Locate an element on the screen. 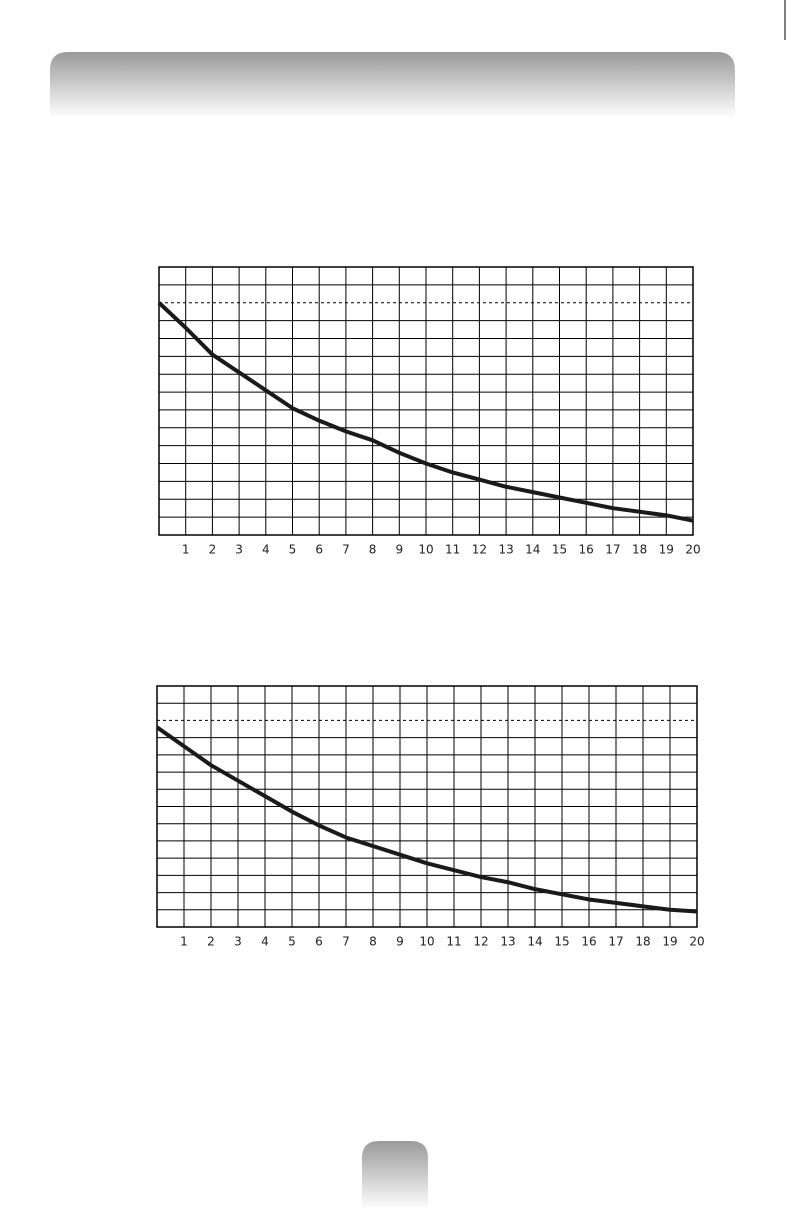 This screenshot has height=1228, width=792. header-bar is located at coordinates (392, 85).